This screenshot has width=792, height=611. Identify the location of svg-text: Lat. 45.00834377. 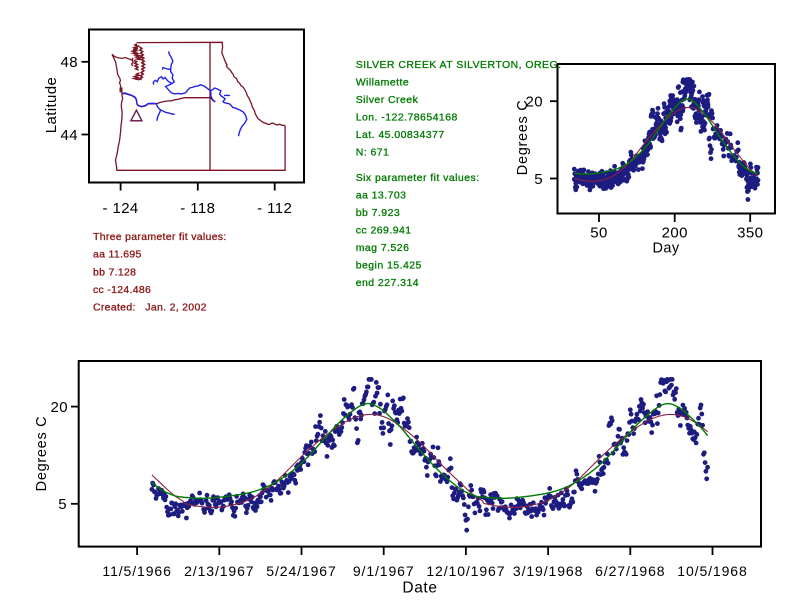
(400, 135).